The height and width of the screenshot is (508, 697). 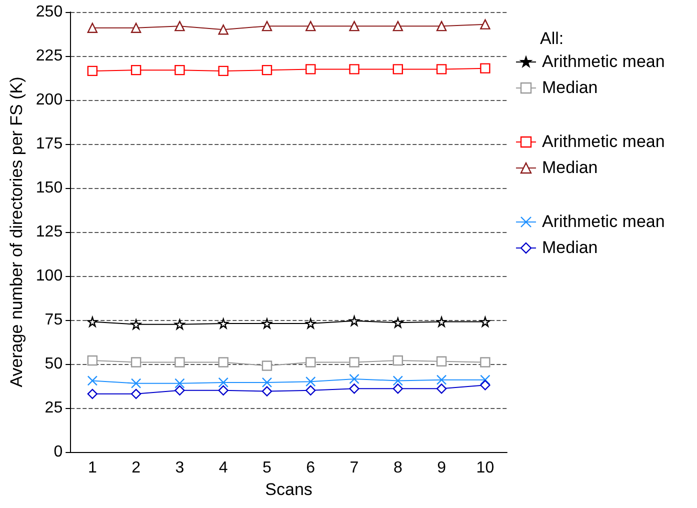 What do you see at coordinates (53, 364) in the screenshot?
I see `y-tick-label: 50` at bounding box center [53, 364].